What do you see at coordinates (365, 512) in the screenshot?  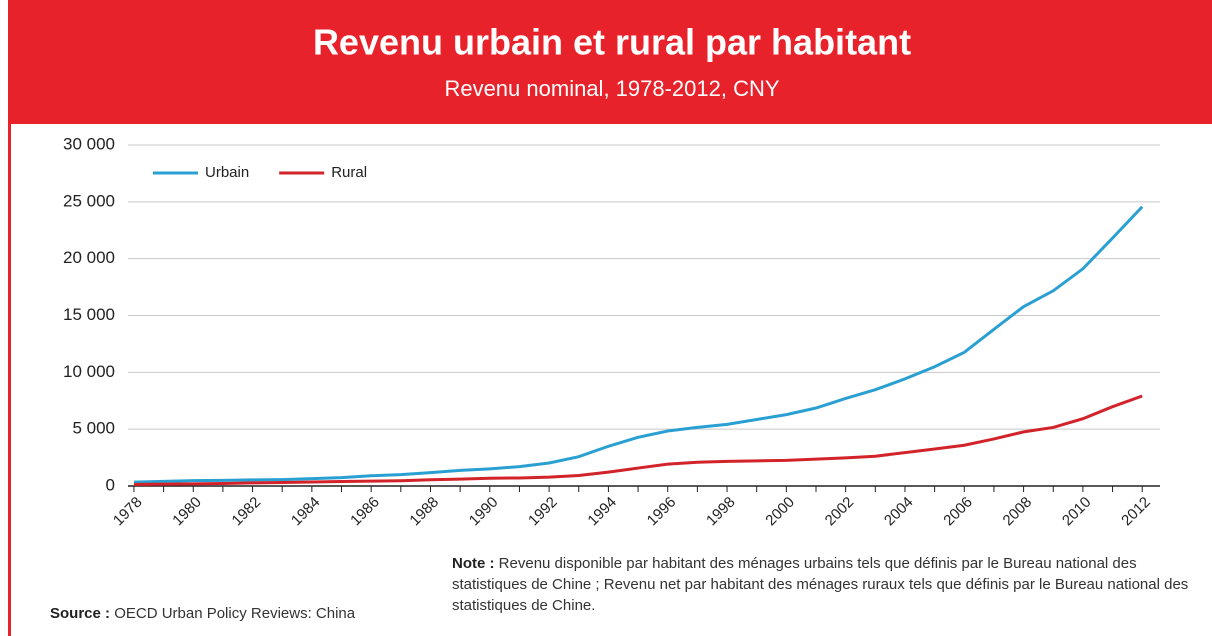 I see `x-tick-label: 1986` at bounding box center [365, 512].